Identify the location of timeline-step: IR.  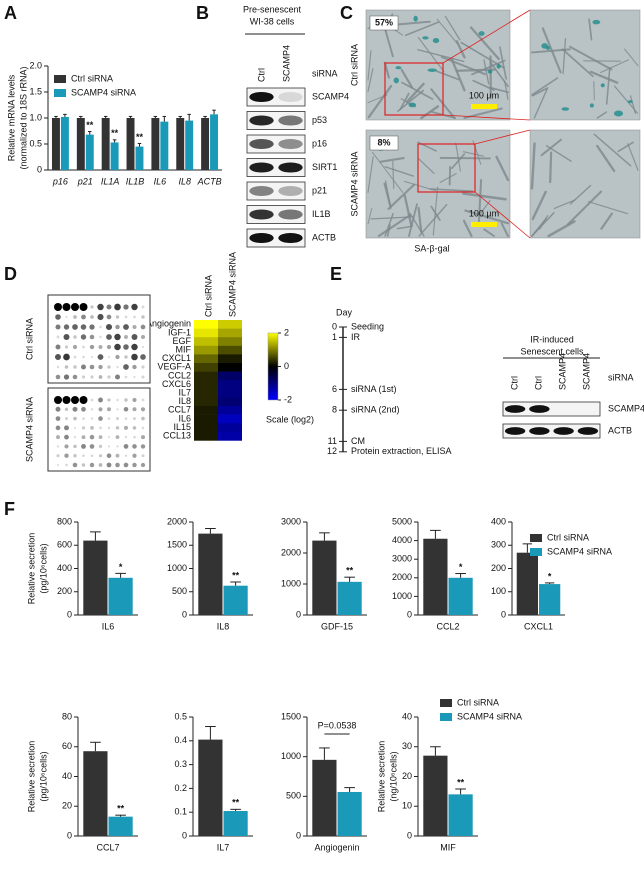
(356, 337).